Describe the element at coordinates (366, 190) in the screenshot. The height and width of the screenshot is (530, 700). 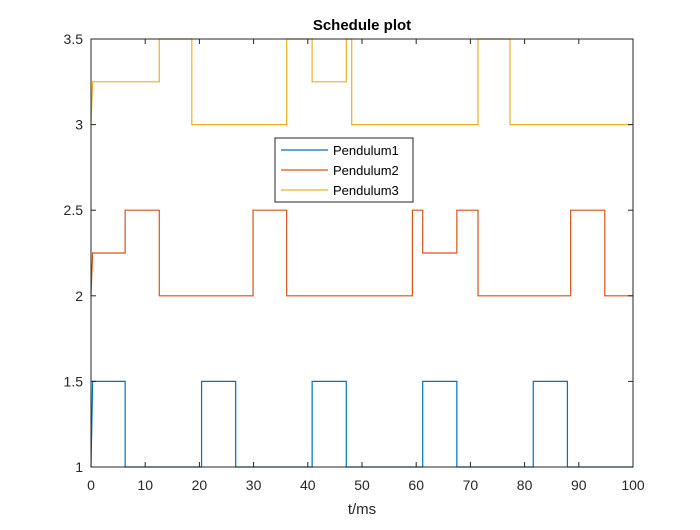
I see `legend-label-3: Pendulum3` at that location.